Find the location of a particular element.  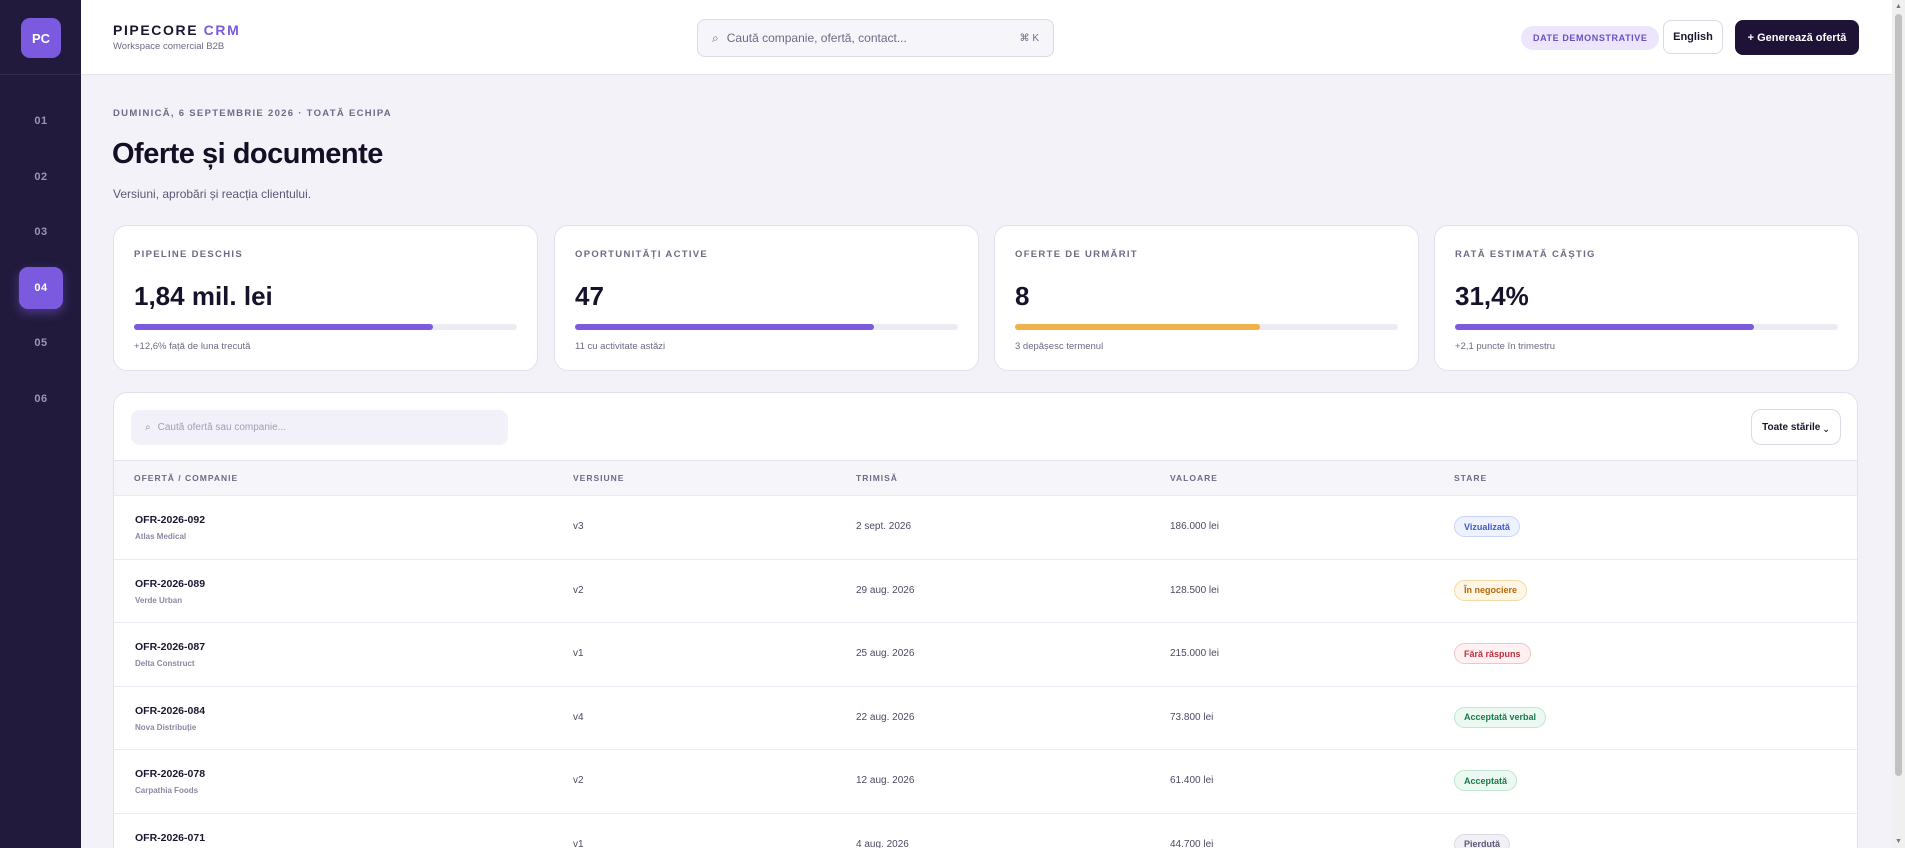

page-title: Oferte și documente is located at coordinates (247, 154).